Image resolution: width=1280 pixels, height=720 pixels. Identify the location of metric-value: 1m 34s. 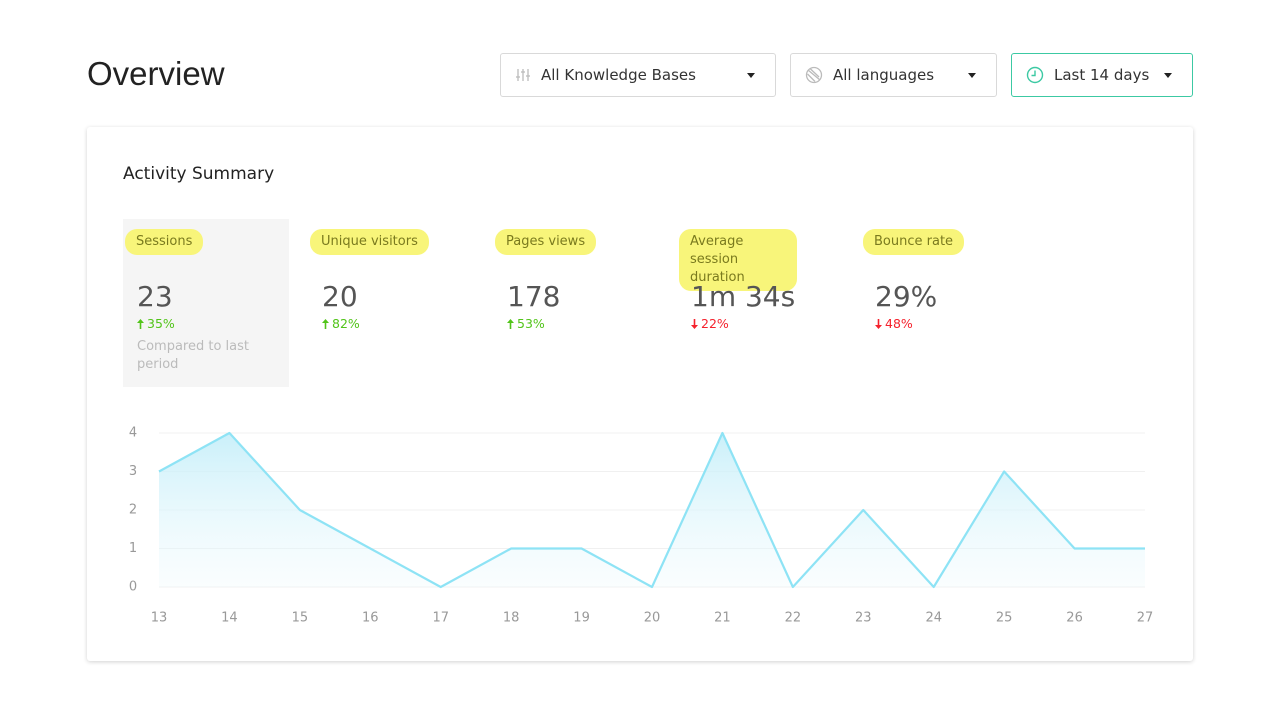
(743, 296).